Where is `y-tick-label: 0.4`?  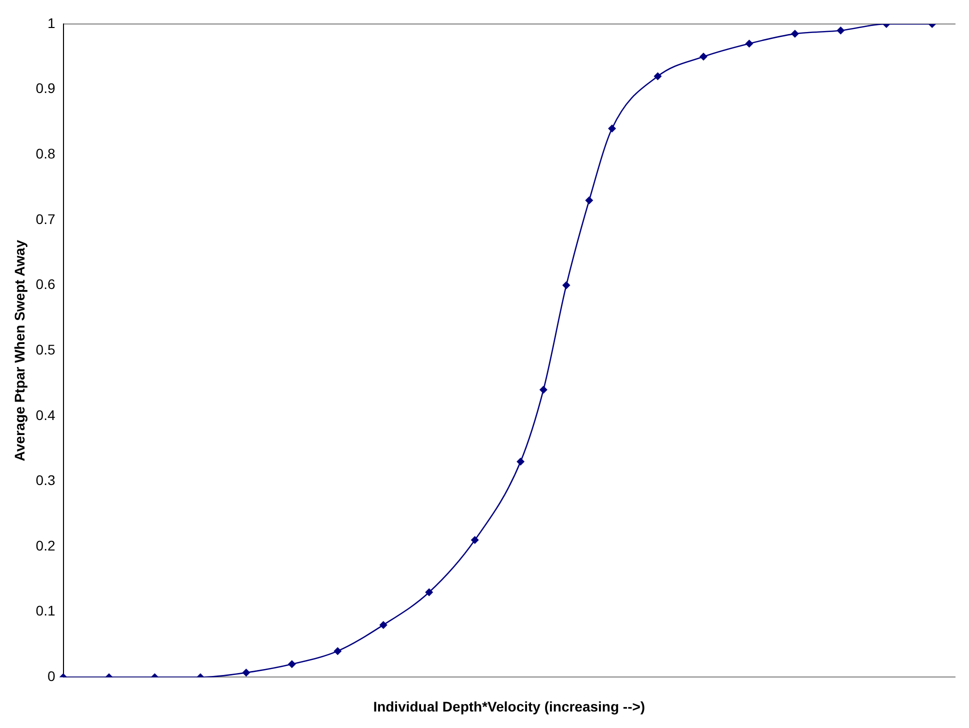 y-tick-label: 0.4 is located at coordinates (46, 414).